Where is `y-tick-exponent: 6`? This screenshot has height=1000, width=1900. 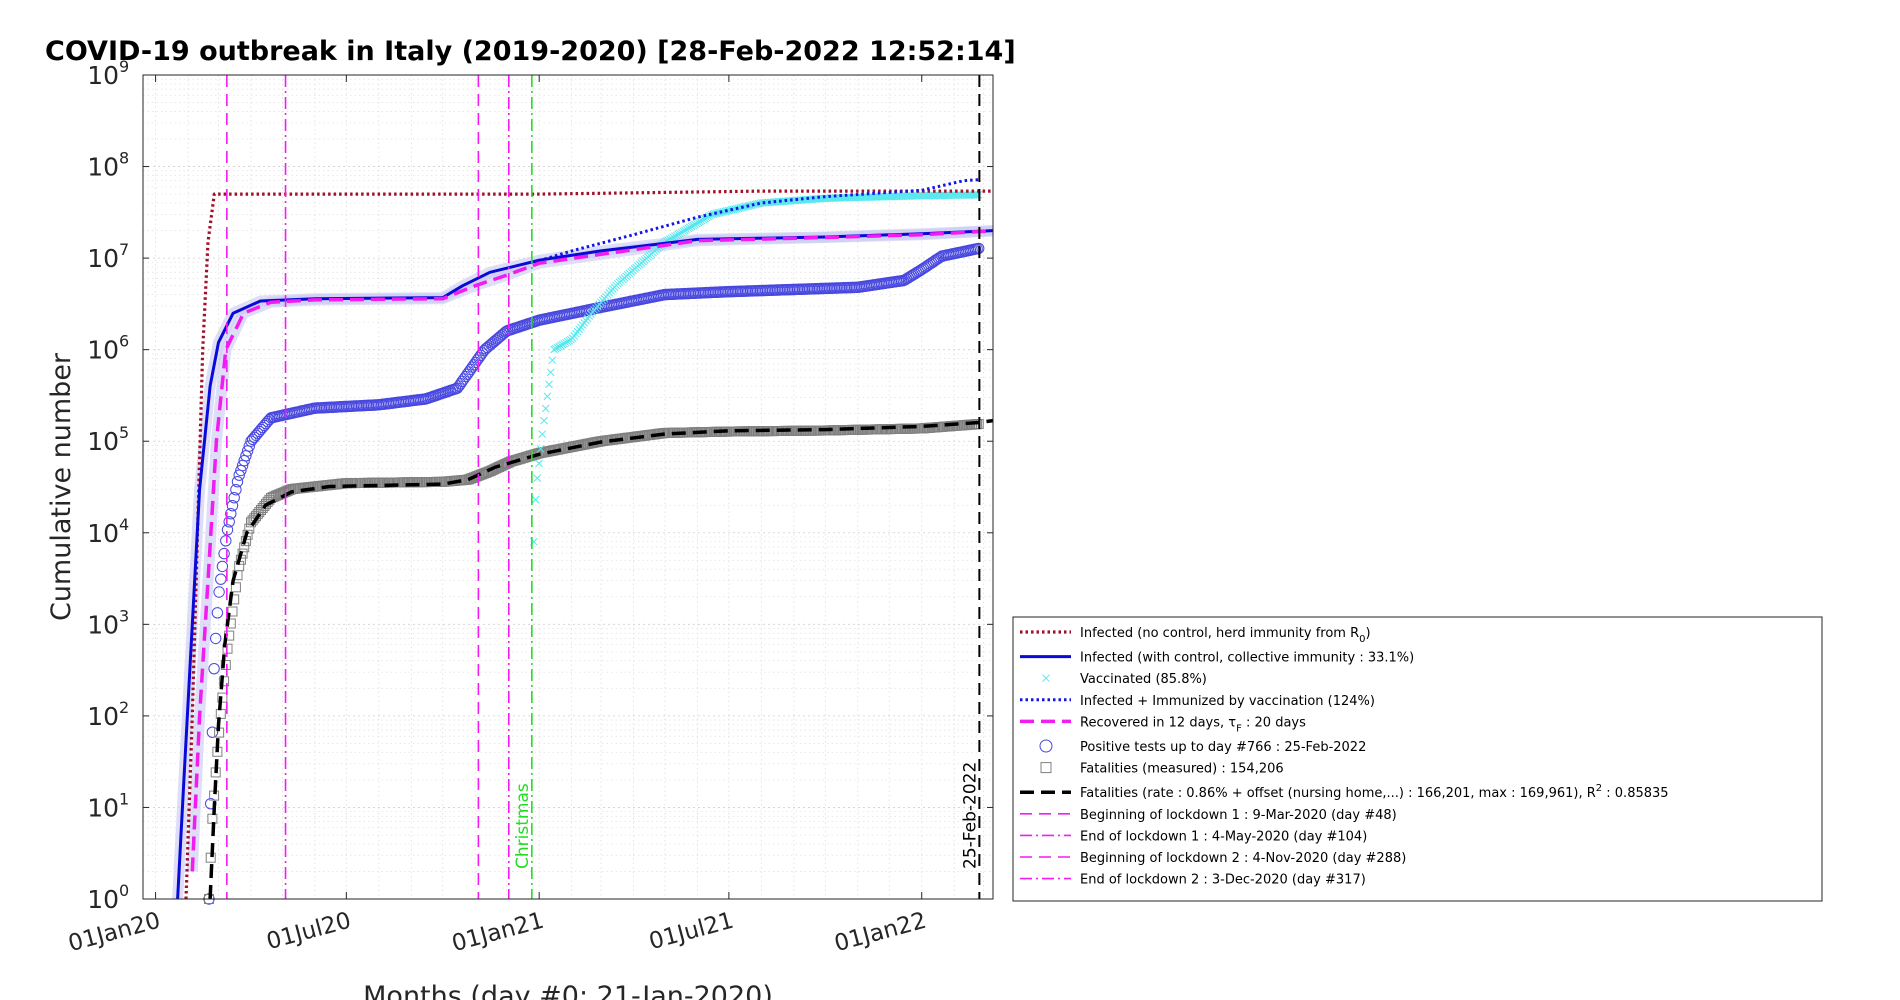 y-tick-exponent: 6 is located at coordinates (124, 341).